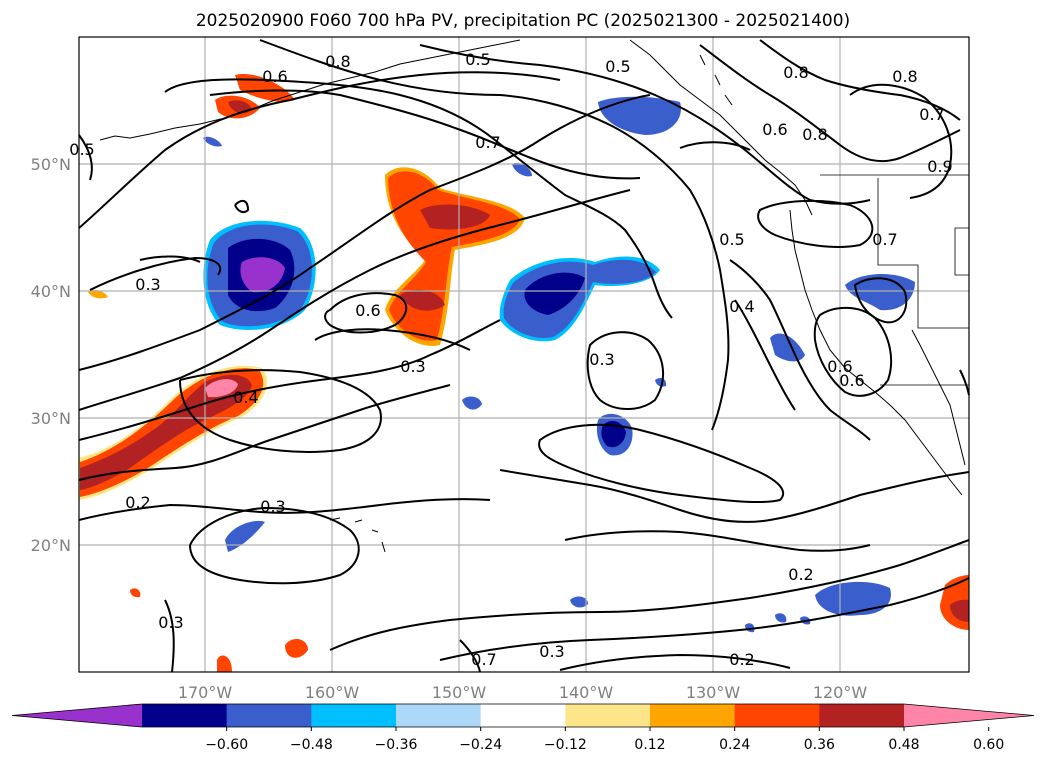  Describe the element at coordinates (565, 745) in the screenshot. I see `colorbar-tick-label: −0.12` at that location.